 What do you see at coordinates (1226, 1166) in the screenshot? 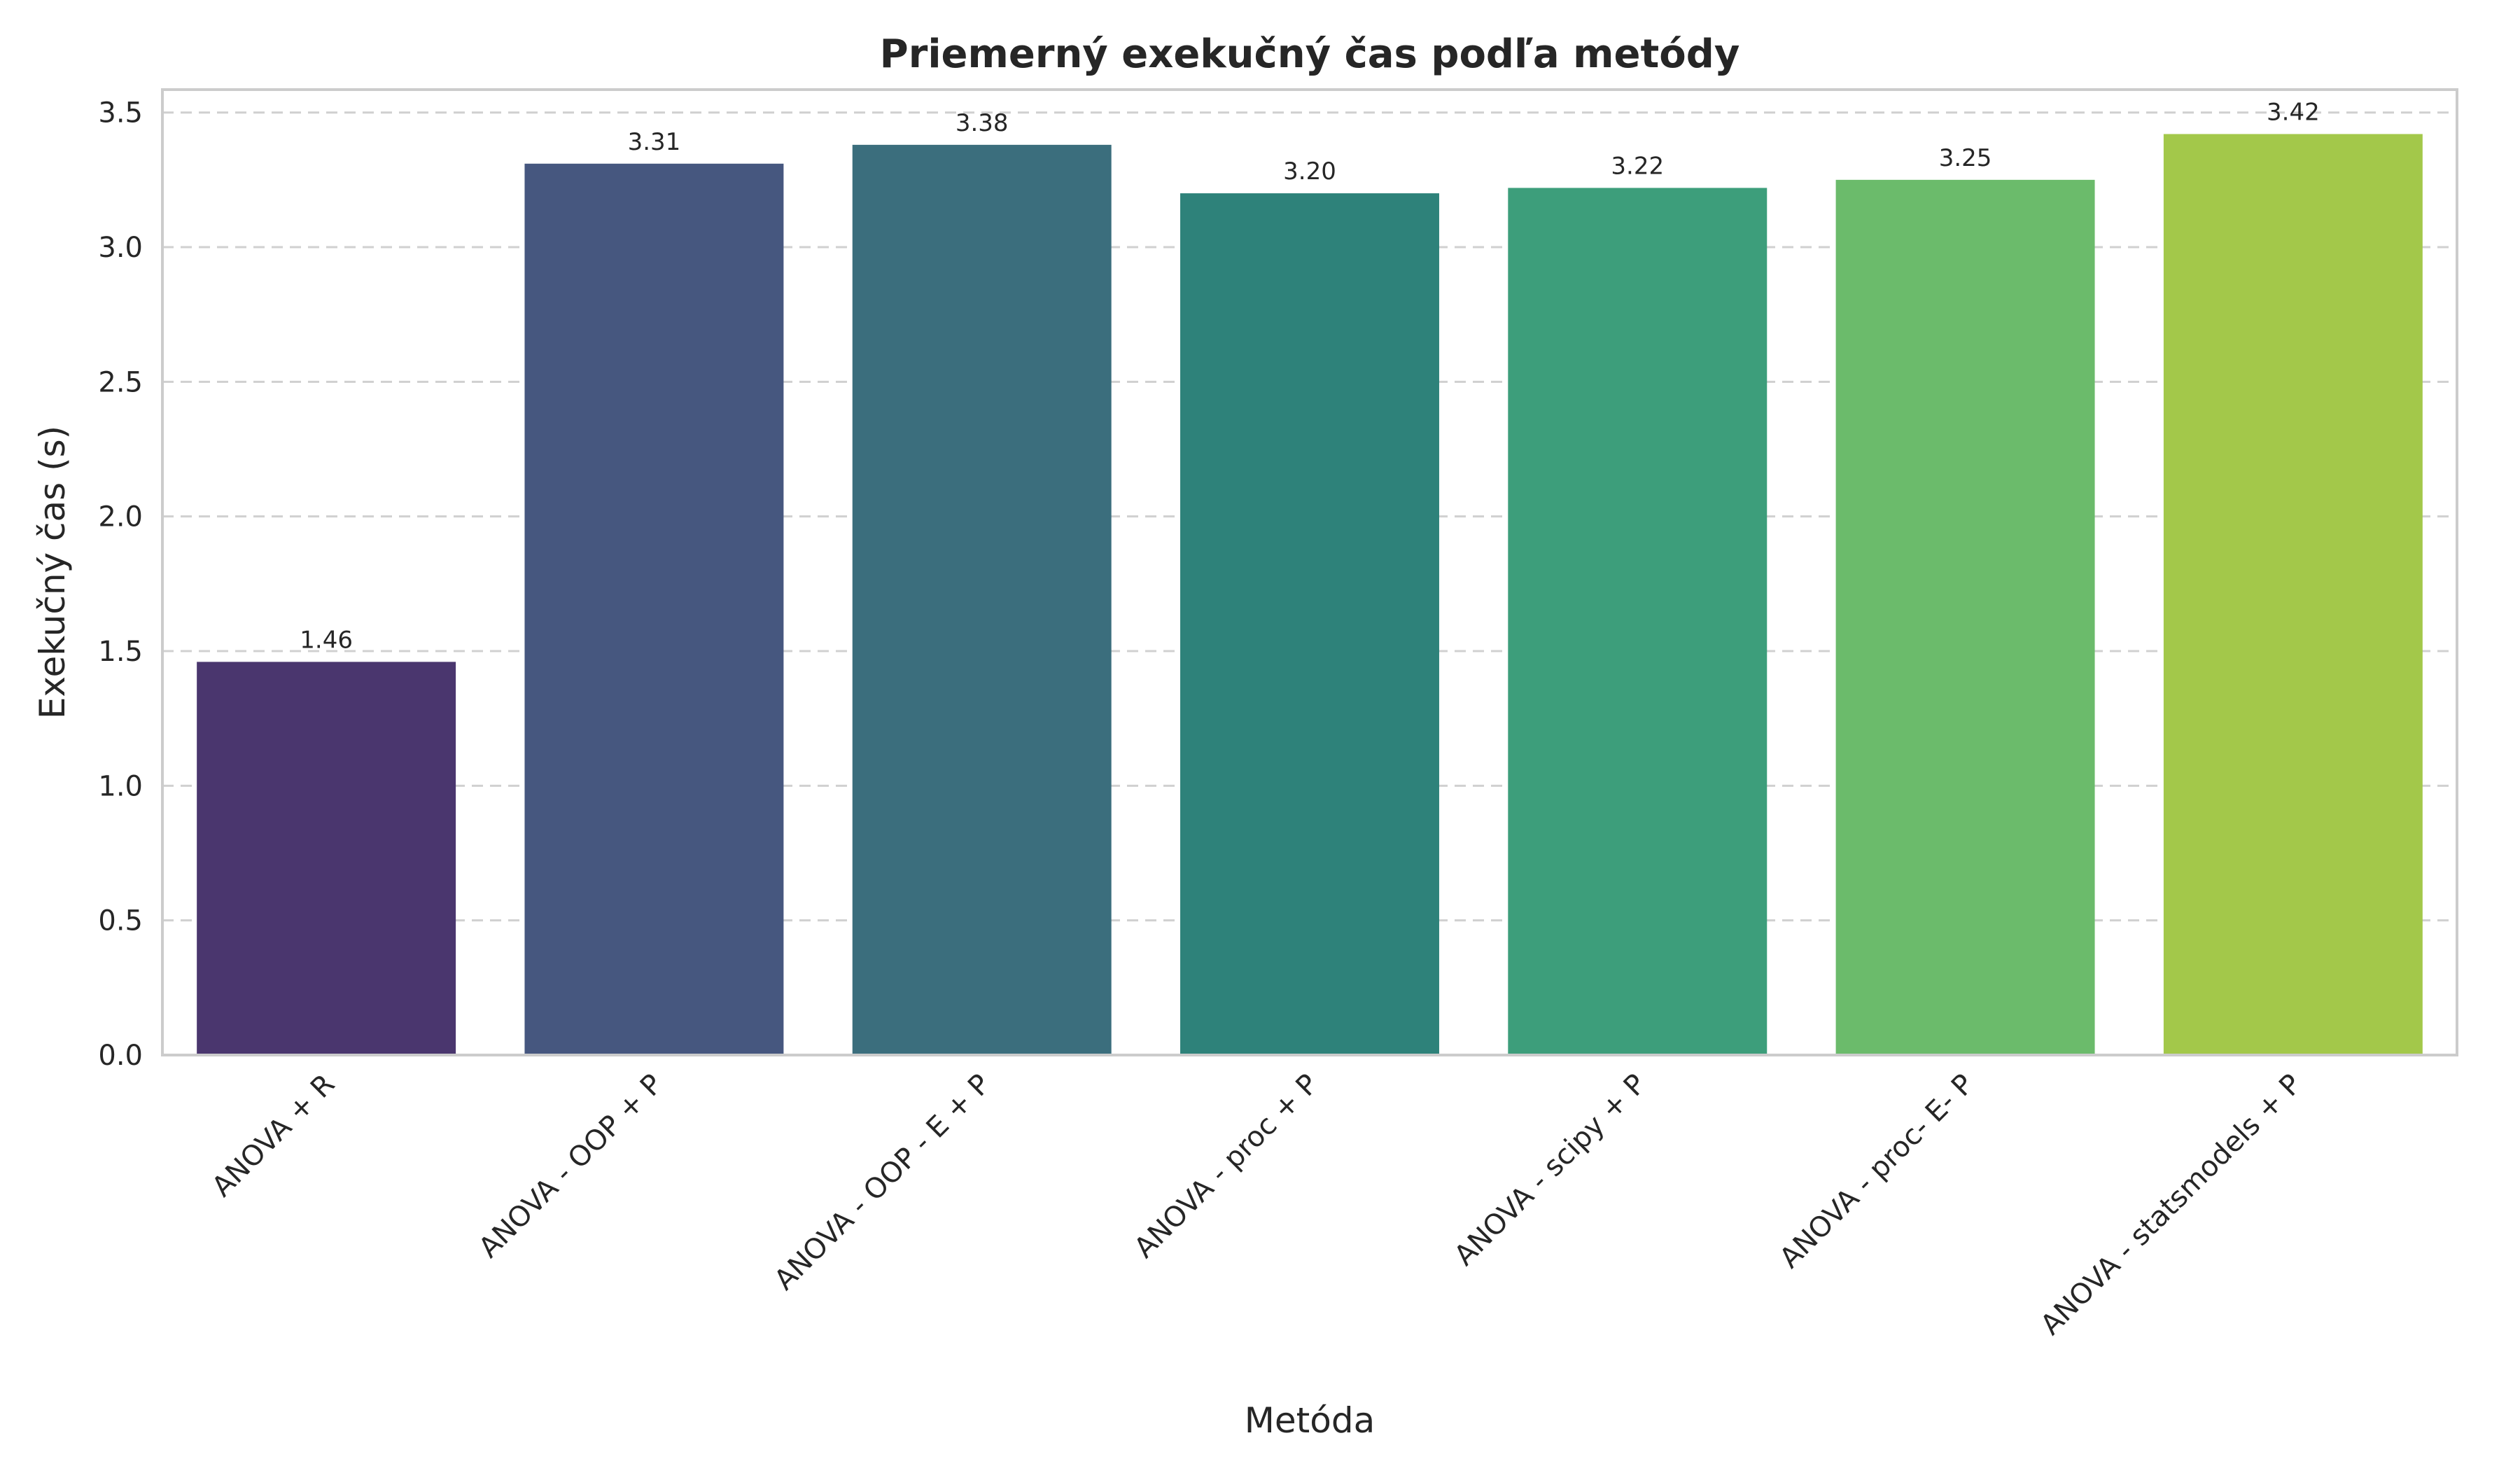
I see `x-tick-label: ANOVA - proc + P` at bounding box center [1226, 1166].